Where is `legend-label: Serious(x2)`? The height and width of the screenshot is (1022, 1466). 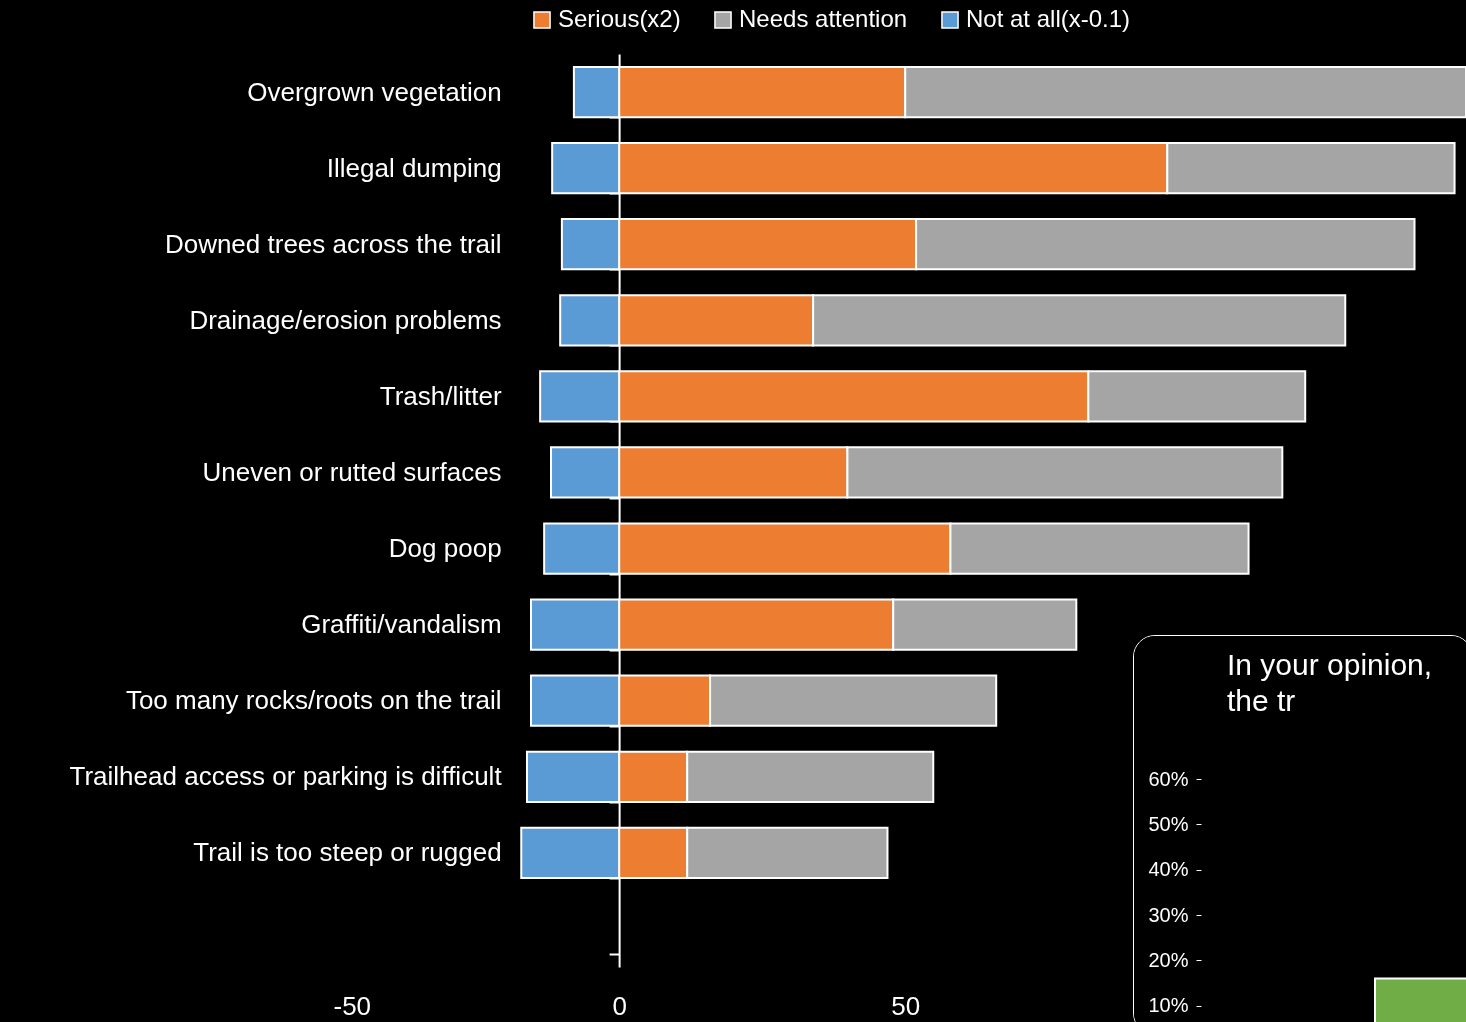
legend-label: Serious(x2) is located at coordinates (619, 18).